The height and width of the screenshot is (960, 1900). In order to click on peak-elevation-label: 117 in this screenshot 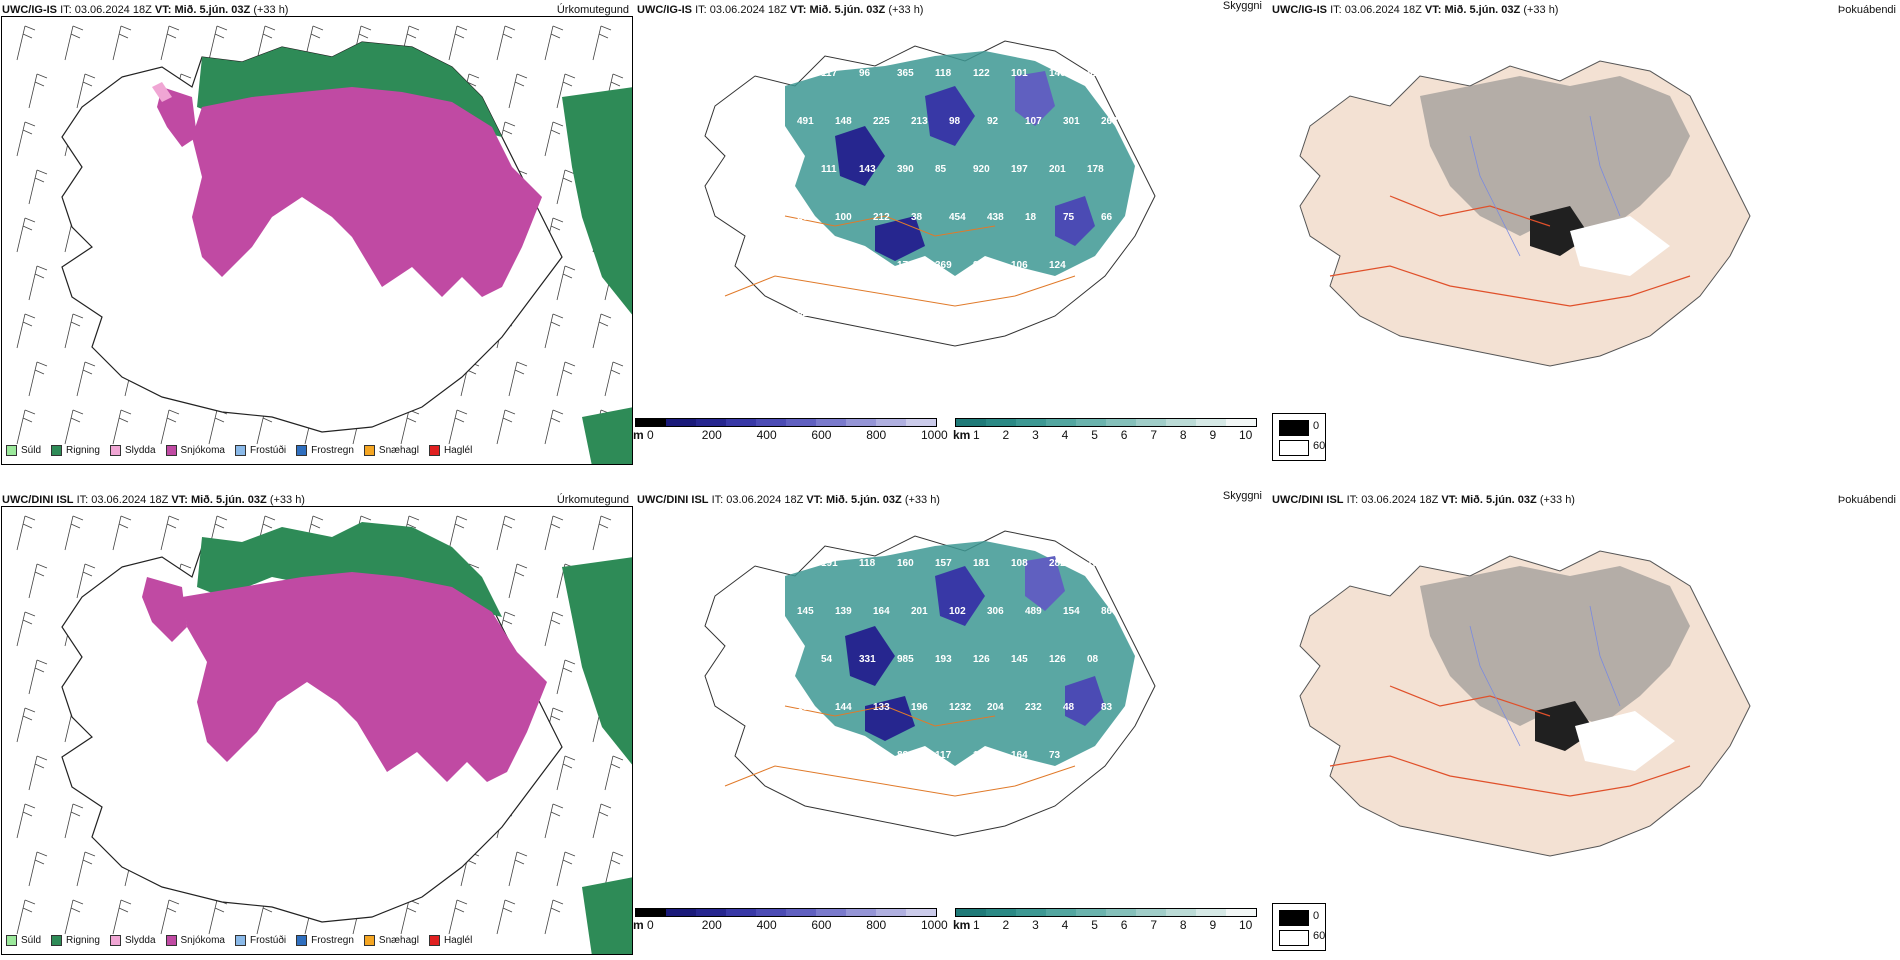, I will do `click(829, 73)`.